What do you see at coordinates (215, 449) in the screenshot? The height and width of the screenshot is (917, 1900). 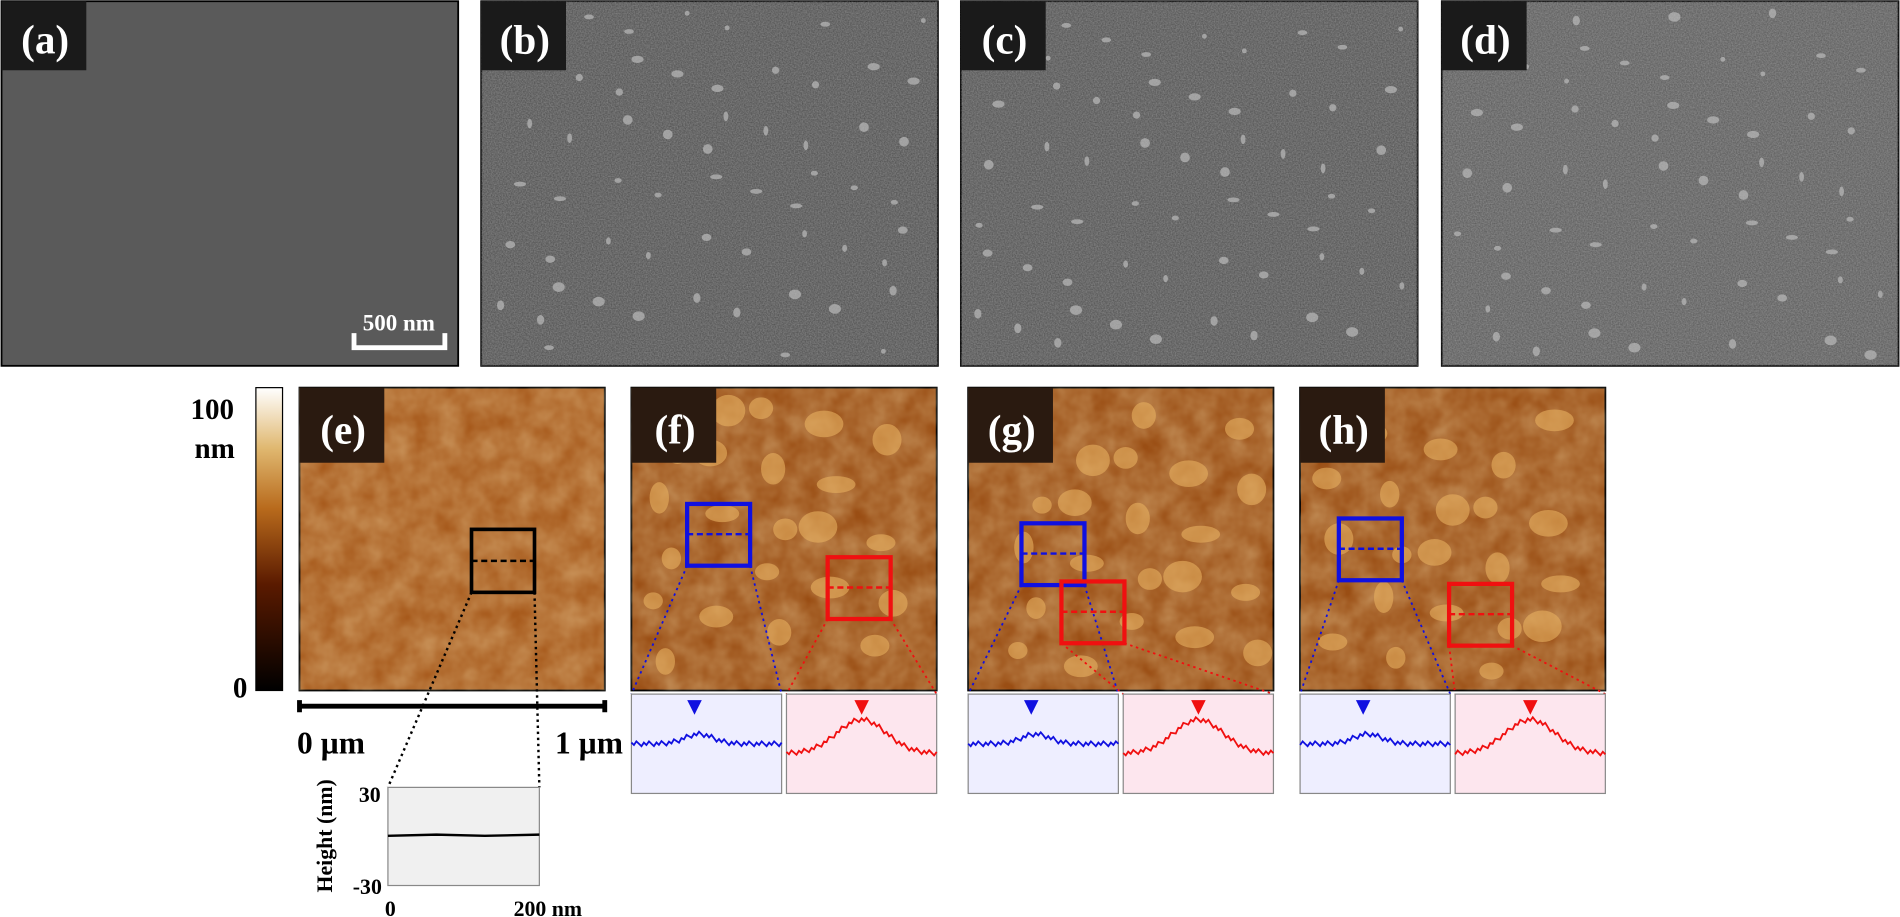 I see `colorbar-unit: nm` at bounding box center [215, 449].